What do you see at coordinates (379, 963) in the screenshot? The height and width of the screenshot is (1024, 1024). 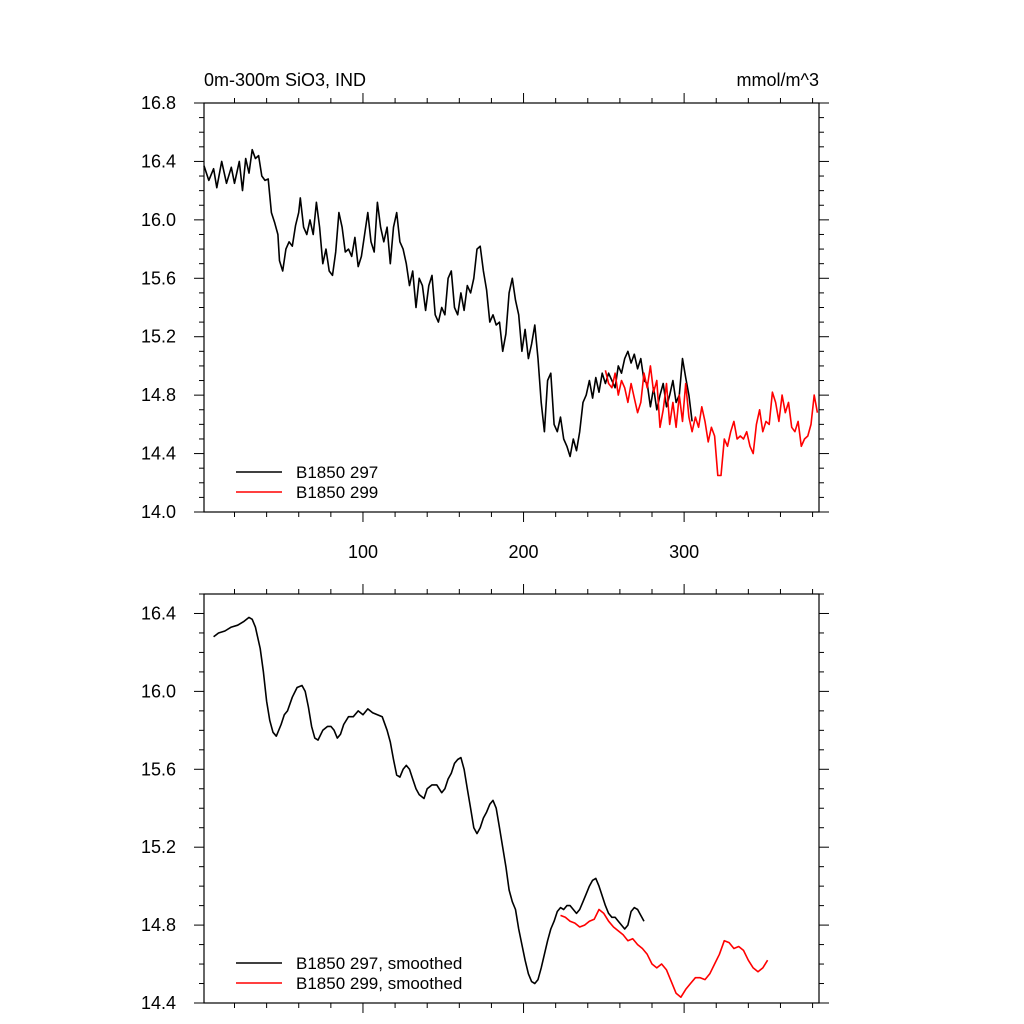 I see `legend-label-1: B1850 297, smoothed` at bounding box center [379, 963].